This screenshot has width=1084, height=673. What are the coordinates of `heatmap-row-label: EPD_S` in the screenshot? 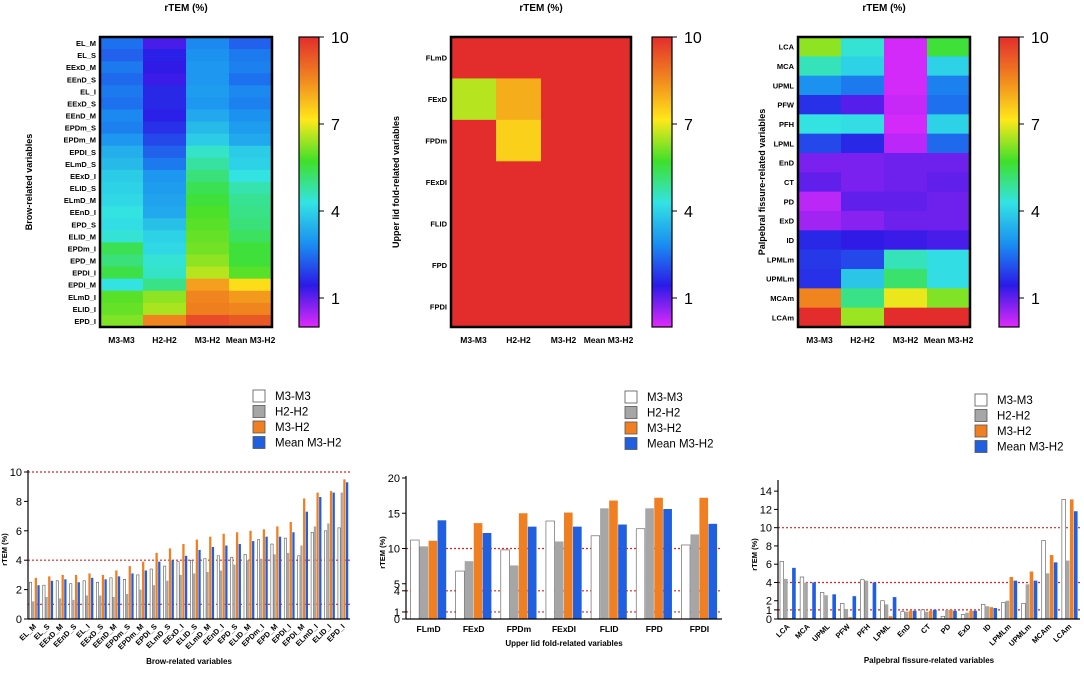 It's located at (83, 224).